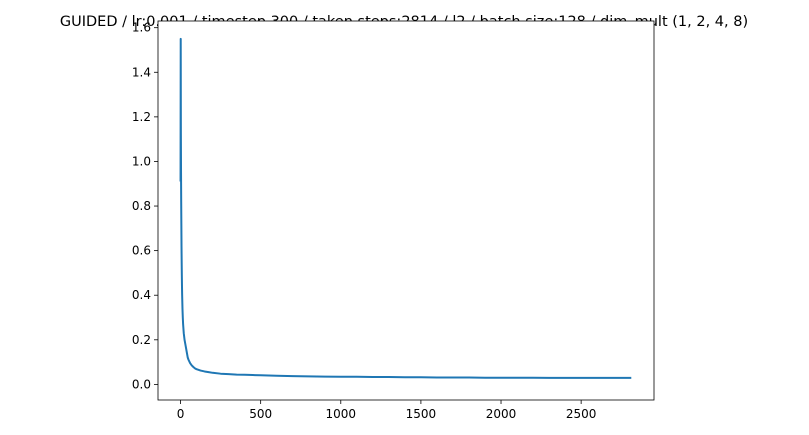 Image resolution: width=809 pixels, height=435 pixels. Describe the element at coordinates (501, 414) in the screenshot. I see `x-tick-label: 2000` at that location.